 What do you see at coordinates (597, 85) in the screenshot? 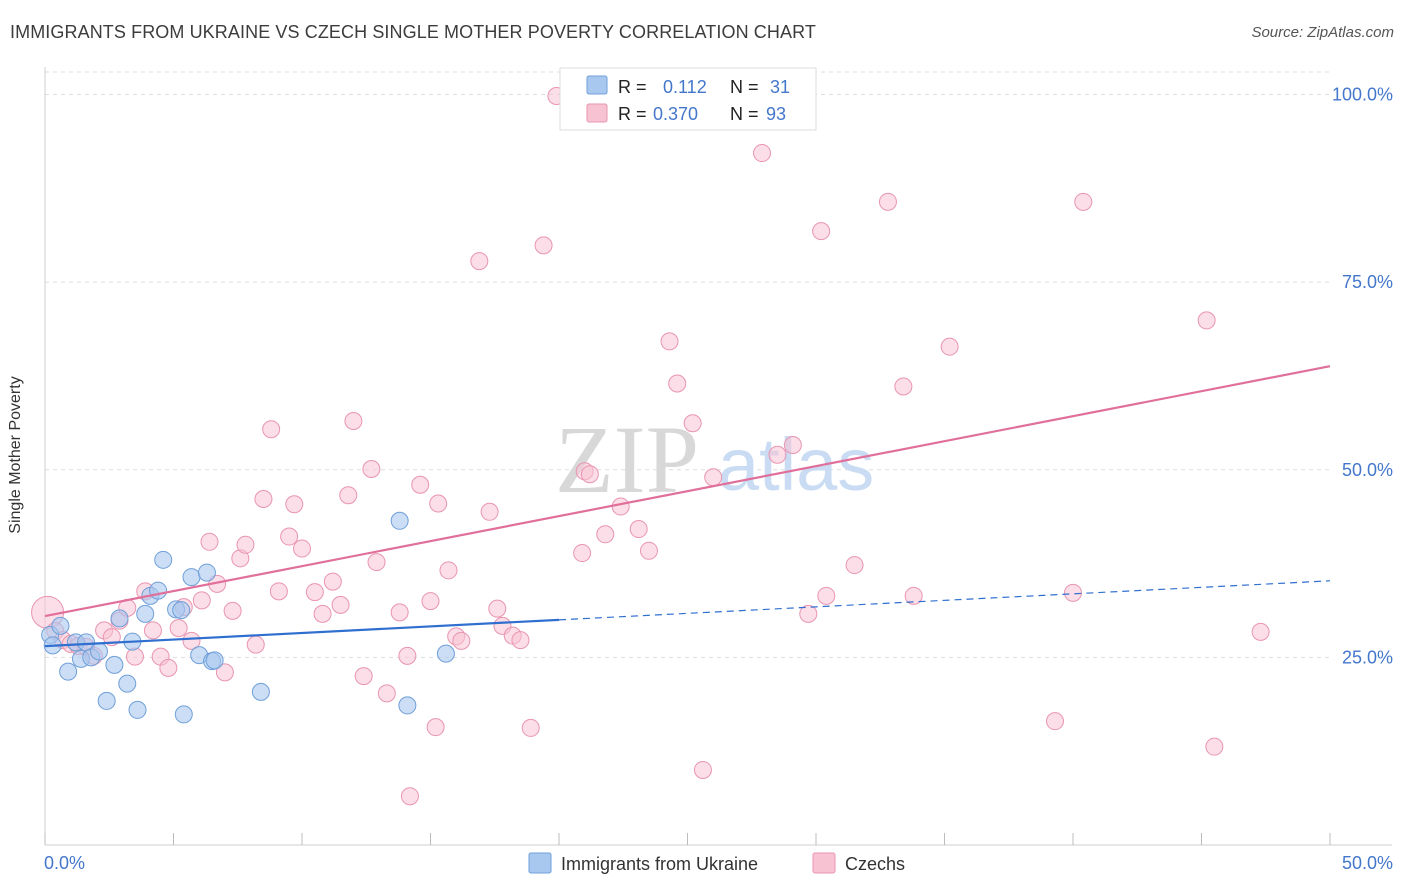
I see `legend-swatch-ukraine` at bounding box center [597, 85].